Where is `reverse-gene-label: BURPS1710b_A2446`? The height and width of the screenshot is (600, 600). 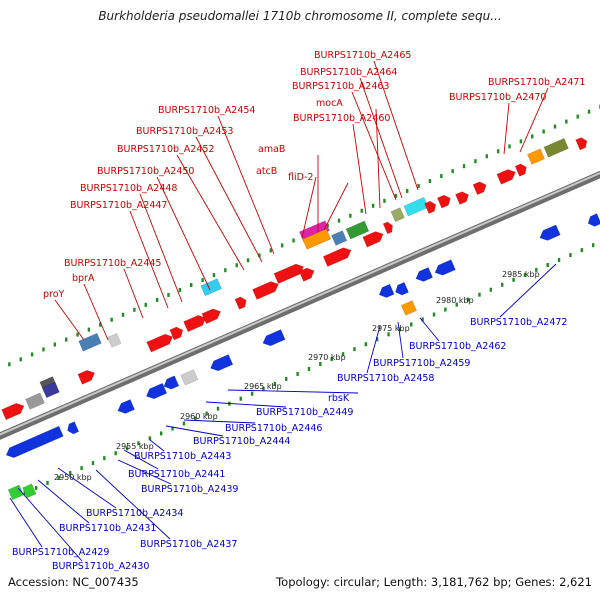
reverse-gene-label: BURPS1710b_A2446 is located at coordinates (273, 428).